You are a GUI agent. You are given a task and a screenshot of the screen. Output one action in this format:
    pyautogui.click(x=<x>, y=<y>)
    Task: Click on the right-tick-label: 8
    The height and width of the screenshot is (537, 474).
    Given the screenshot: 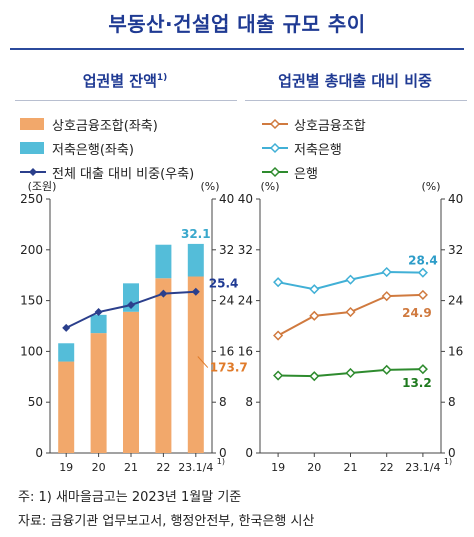 What is the action you would take?
    pyautogui.click(x=223, y=402)
    